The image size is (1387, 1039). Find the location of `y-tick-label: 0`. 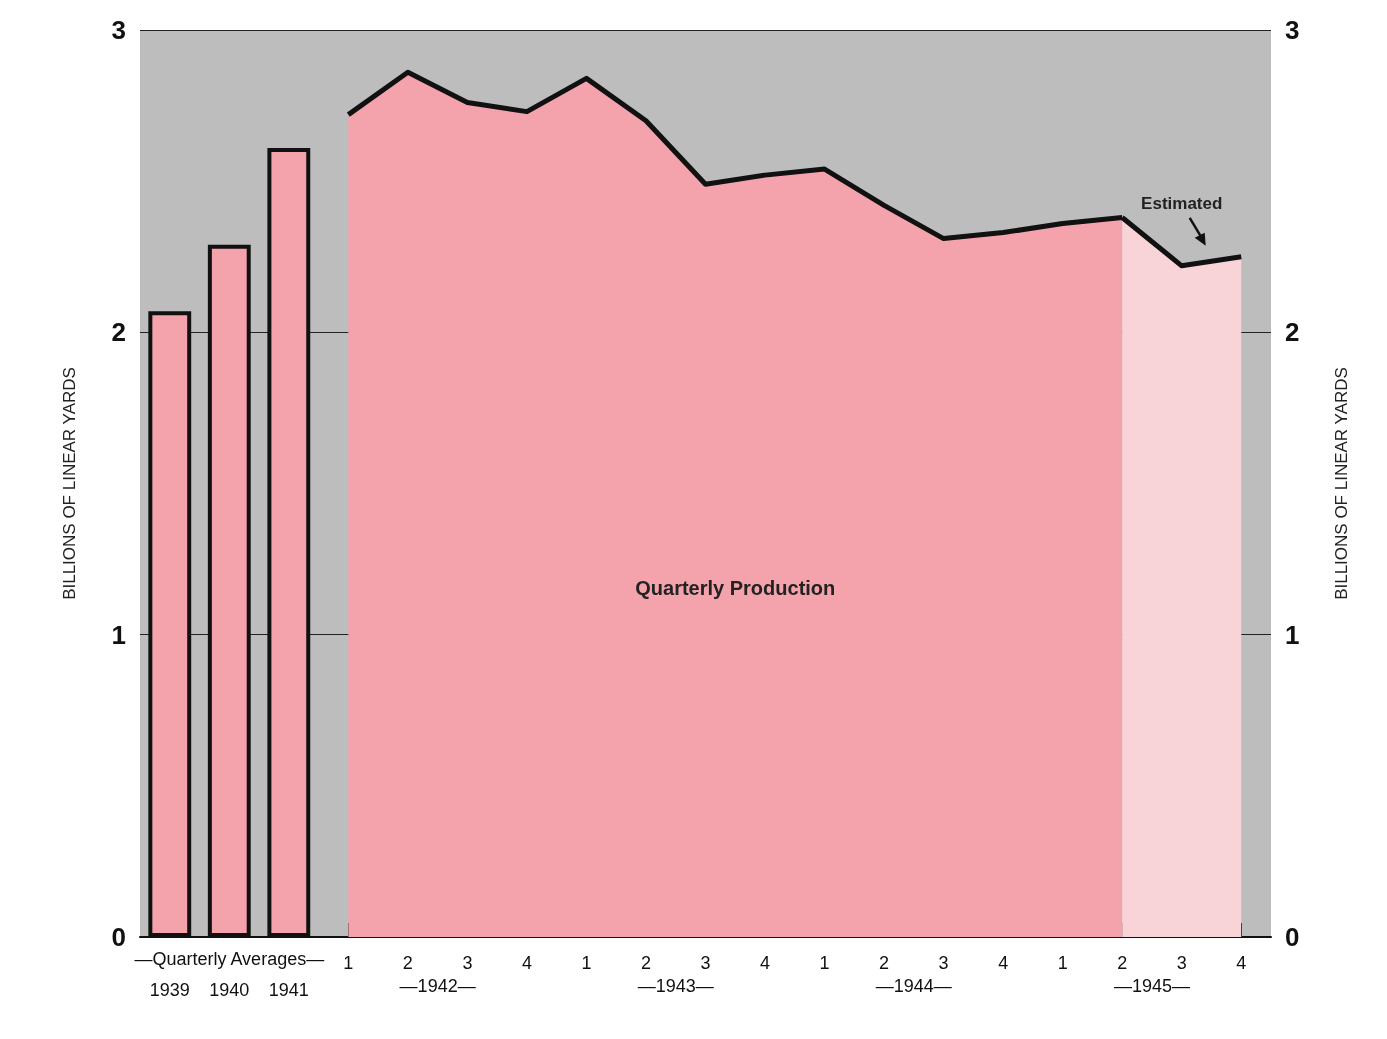

y-tick-label: 0 is located at coordinates (118, 937).